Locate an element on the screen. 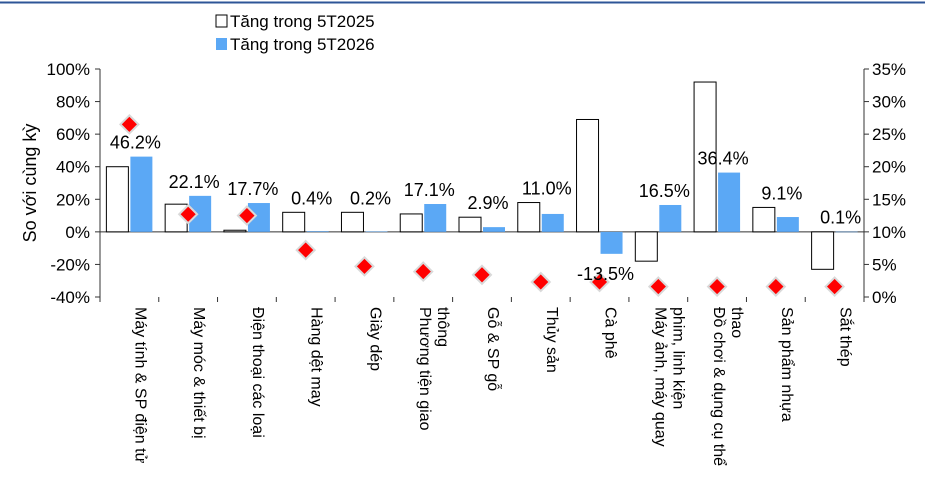 The image size is (925, 491). left-axis-tick-label: 80% is located at coordinates (73, 102).